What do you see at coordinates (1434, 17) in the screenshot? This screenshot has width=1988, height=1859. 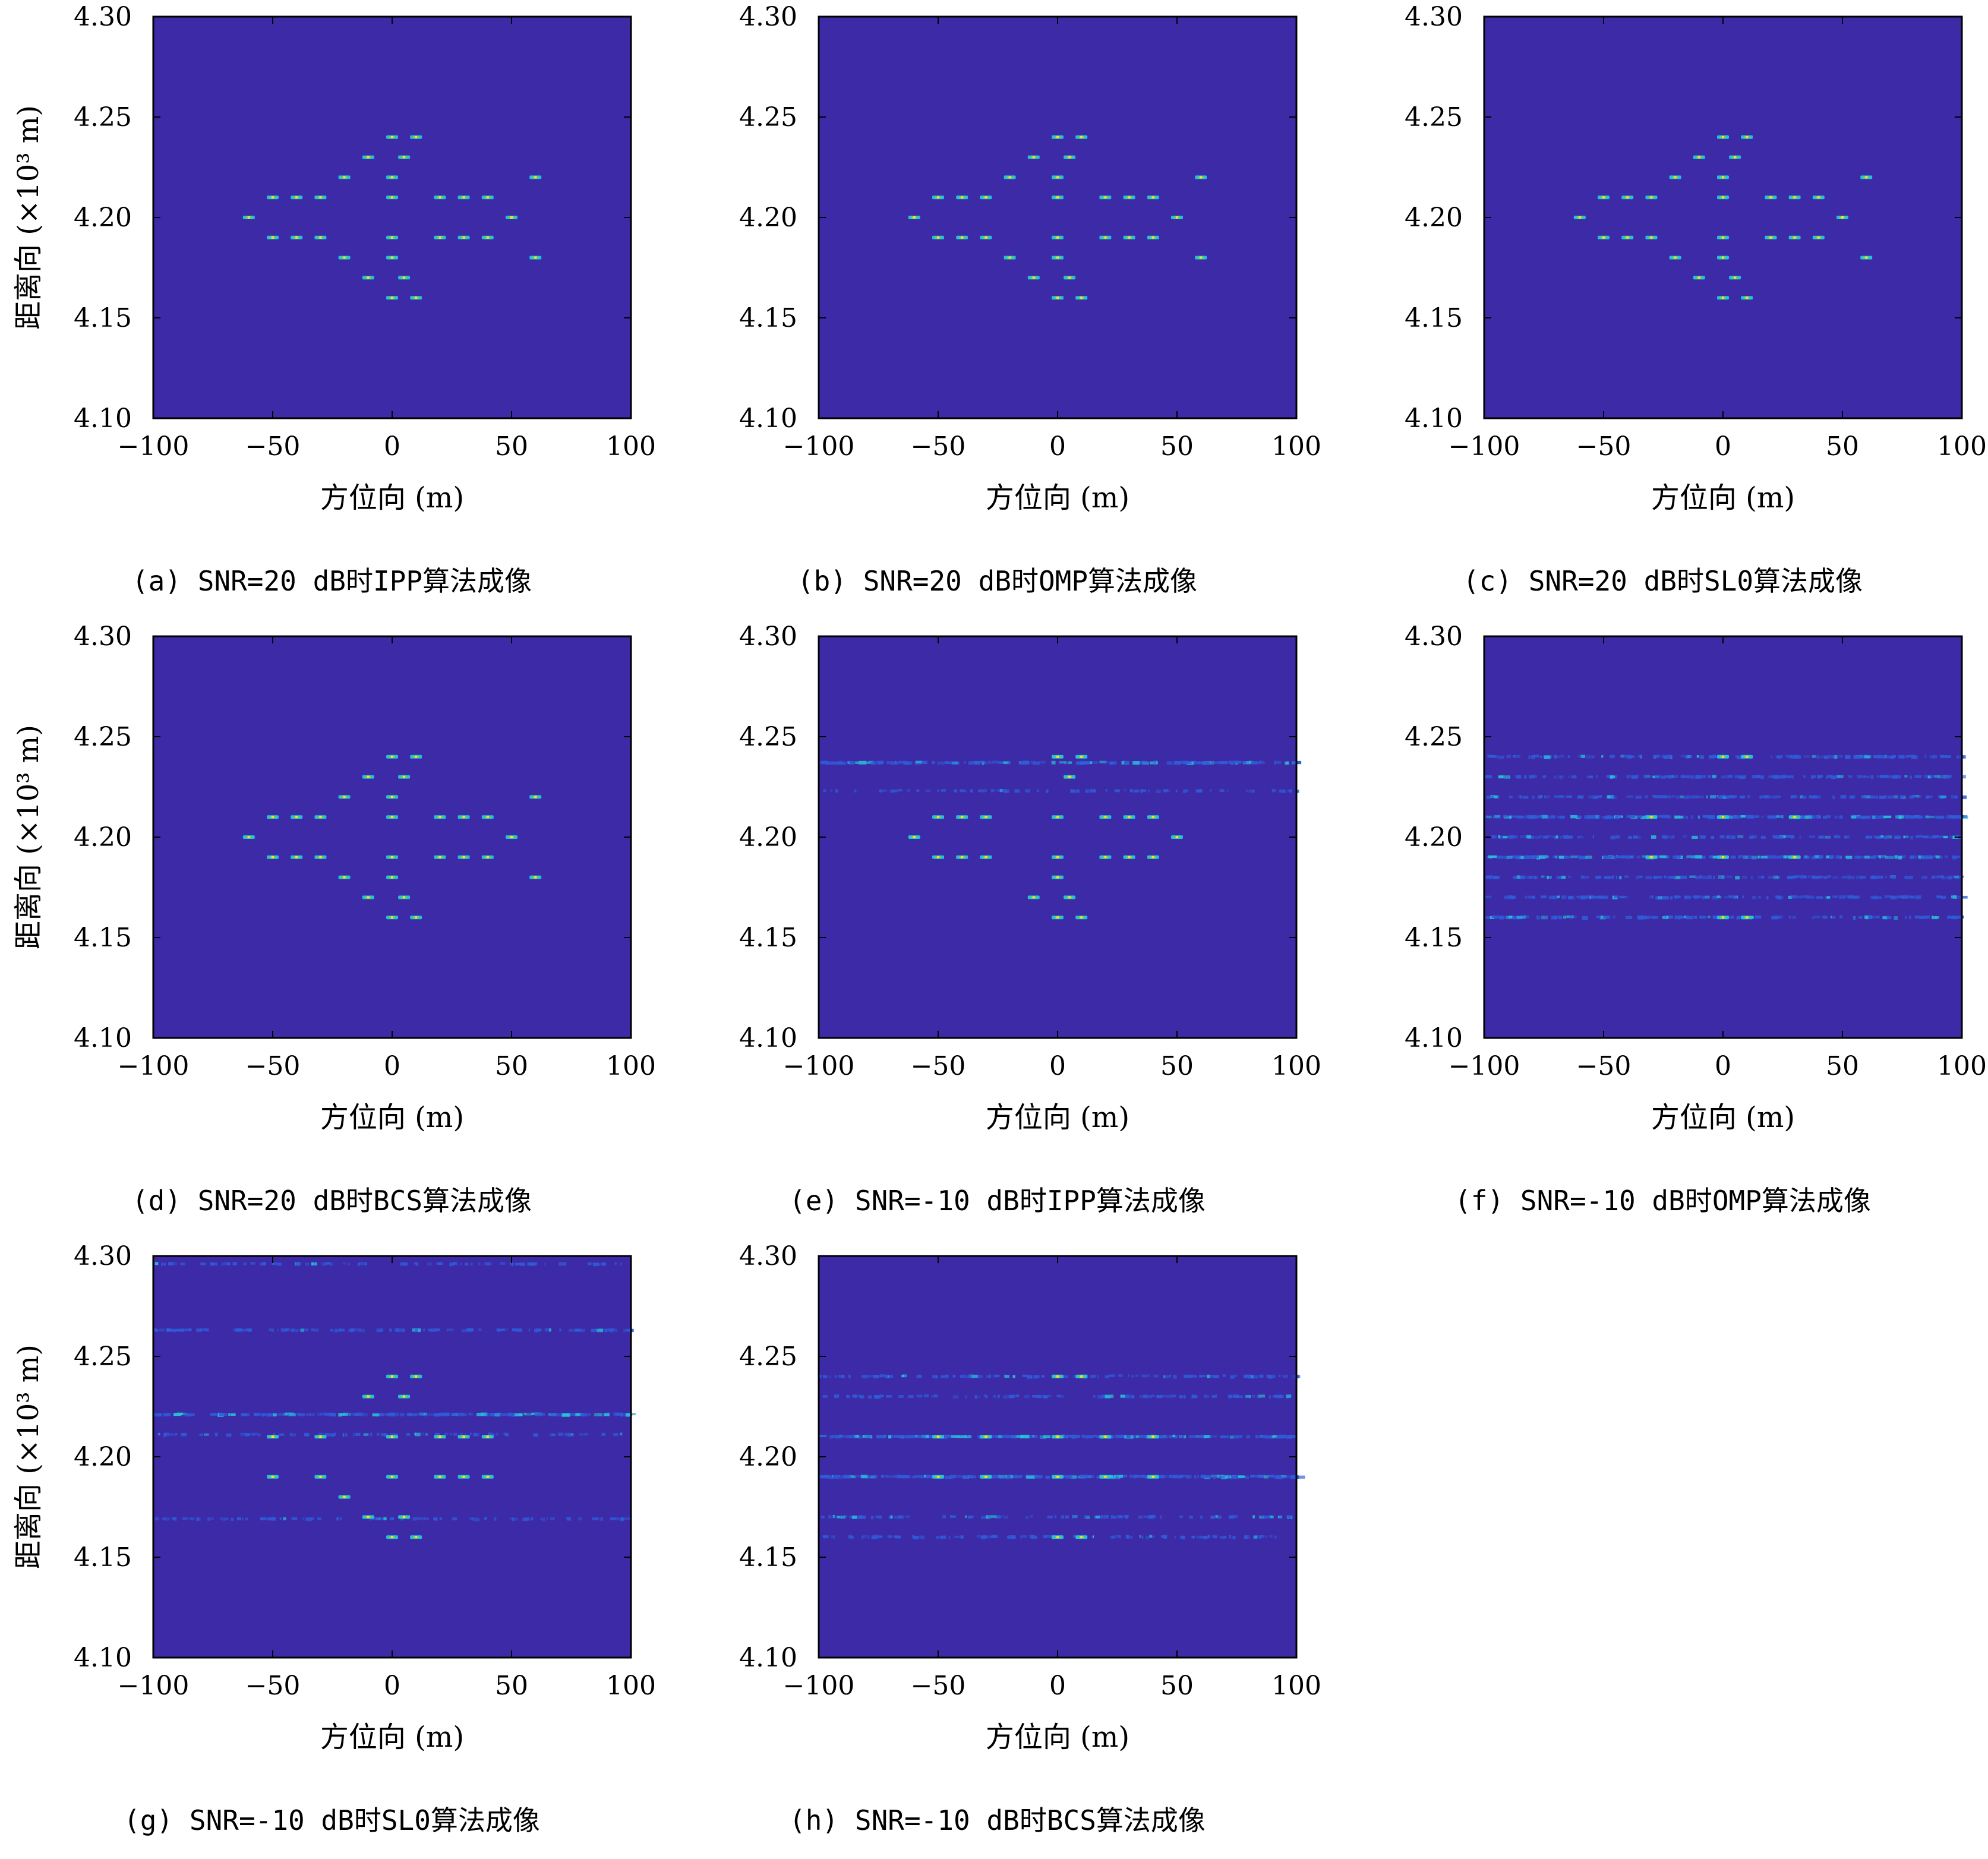 I see `y-tick-label: 4.30` at bounding box center [1434, 17].